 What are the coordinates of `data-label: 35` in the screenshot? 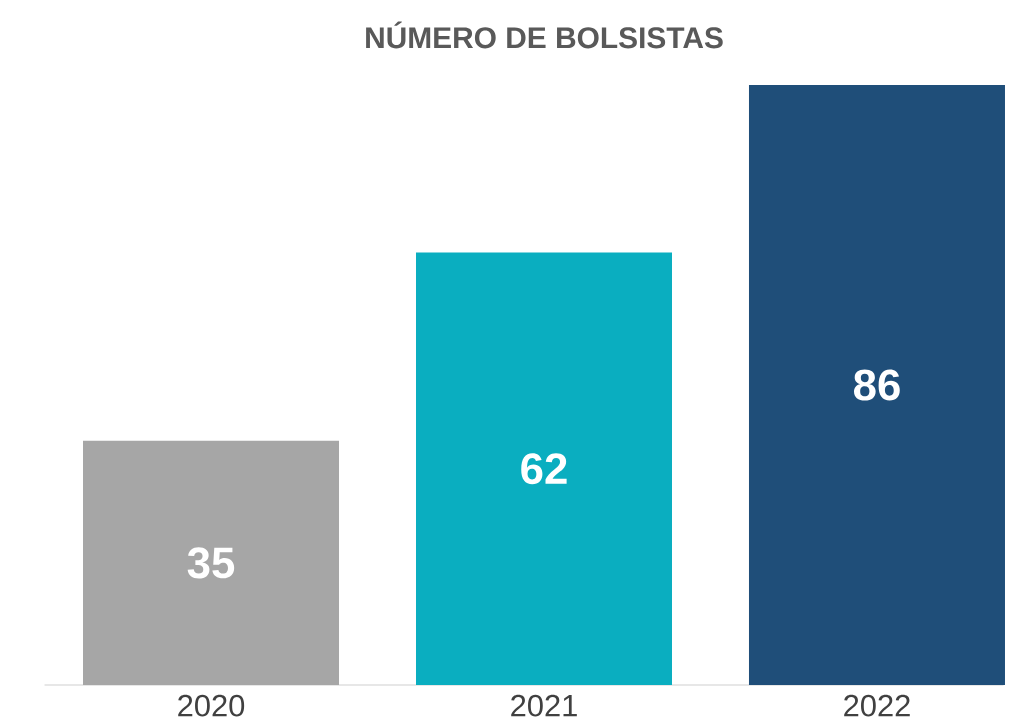 It's located at (211, 563).